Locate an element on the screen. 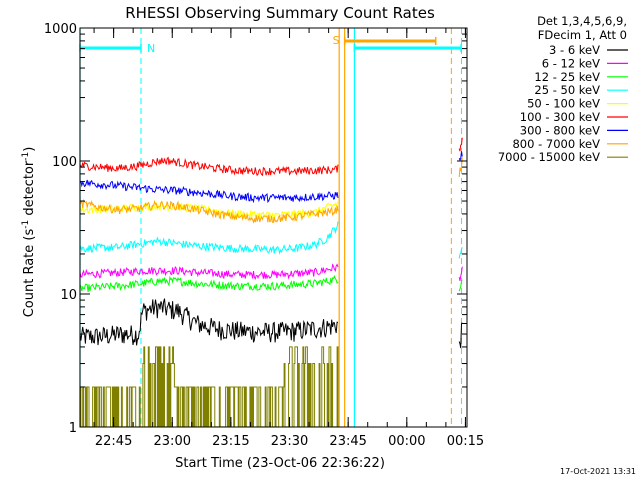  night-label: N is located at coordinates (151, 48).